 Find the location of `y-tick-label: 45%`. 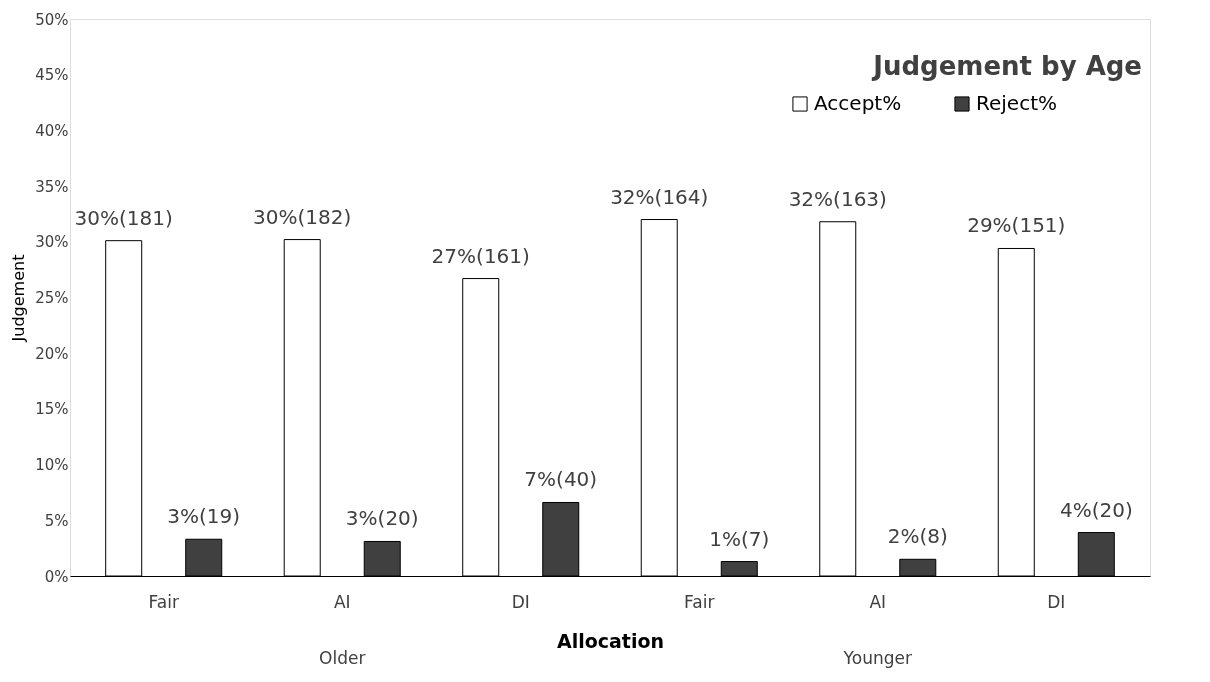

y-tick-label: 45% is located at coordinates (52, 75).